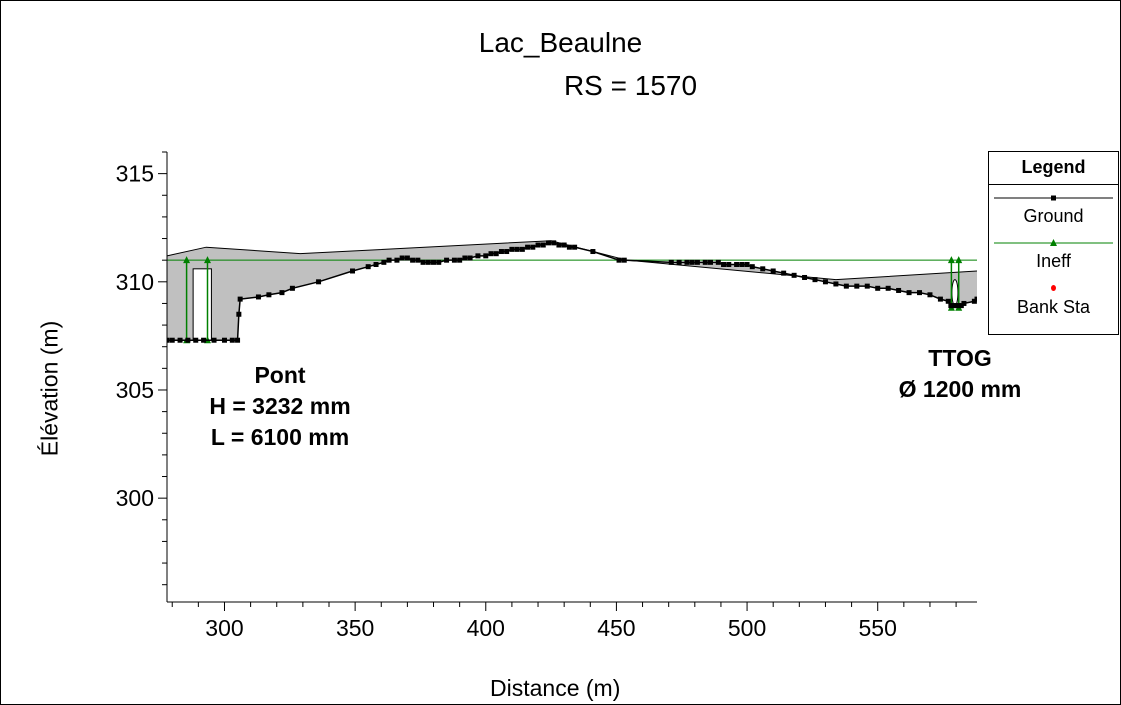 Image resolution: width=1121 pixels, height=705 pixels. I want to click on x-tick-label: 350, so click(355, 628).